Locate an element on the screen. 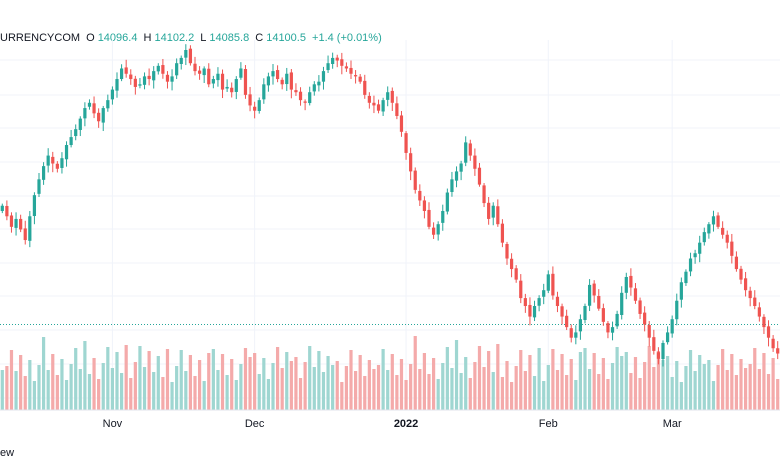 The width and height of the screenshot is (780, 470). open-value: 14096.4 is located at coordinates (117, 38).